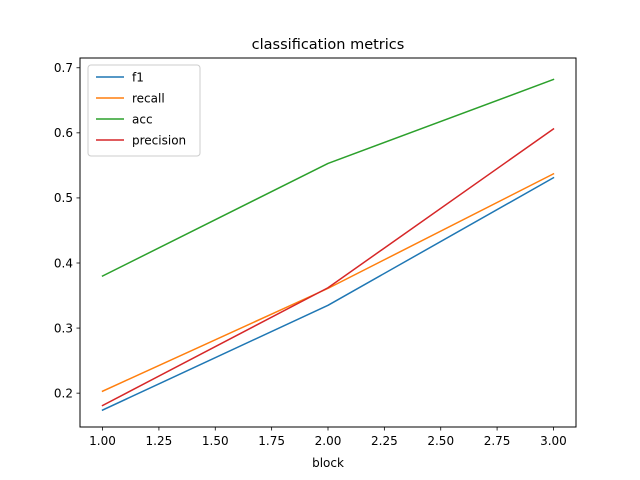  Describe the element at coordinates (148, 98) in the screenshot. I see `legend-label-recall: recall` at that location.